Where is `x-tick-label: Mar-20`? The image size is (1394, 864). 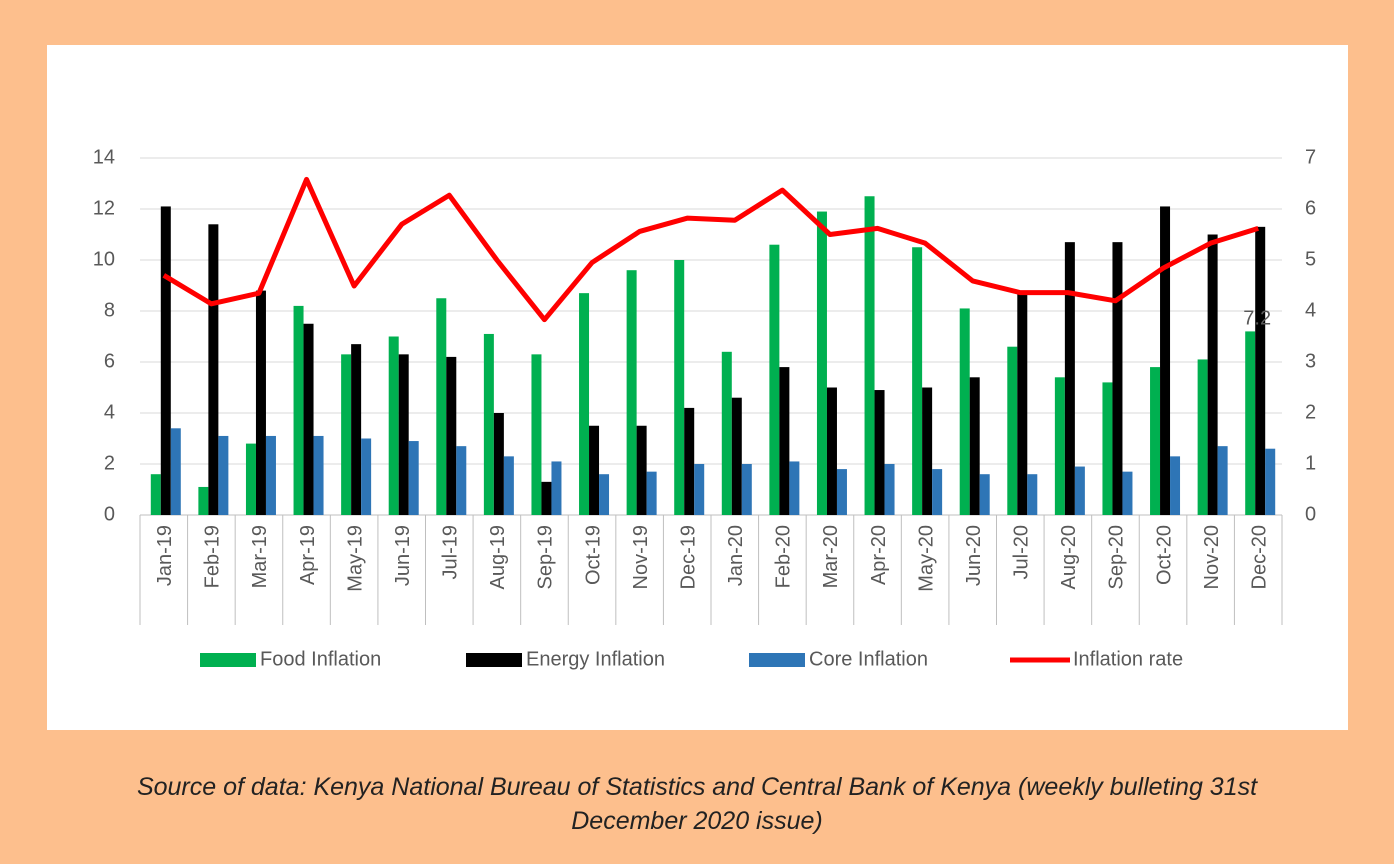 x-tick-label: Mar-20 is located at coordinates (831, 556).